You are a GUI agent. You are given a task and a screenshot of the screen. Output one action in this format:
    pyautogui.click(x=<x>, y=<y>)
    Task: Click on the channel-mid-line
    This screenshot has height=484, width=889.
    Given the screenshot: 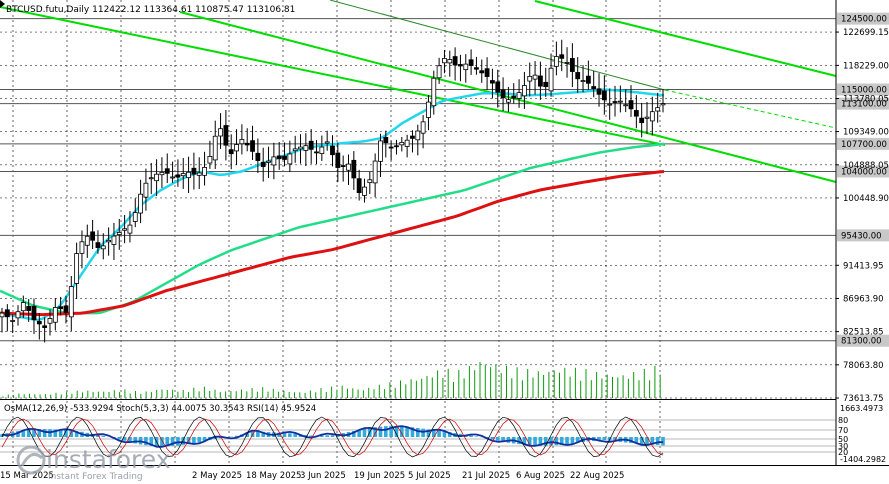 What is the action you would take?
    pyautogui.click(x=497, y=45)
    